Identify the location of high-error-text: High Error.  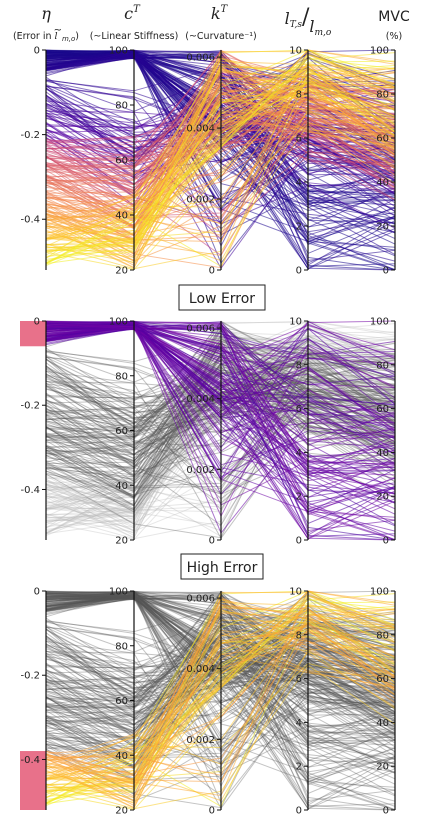
(222, 568).